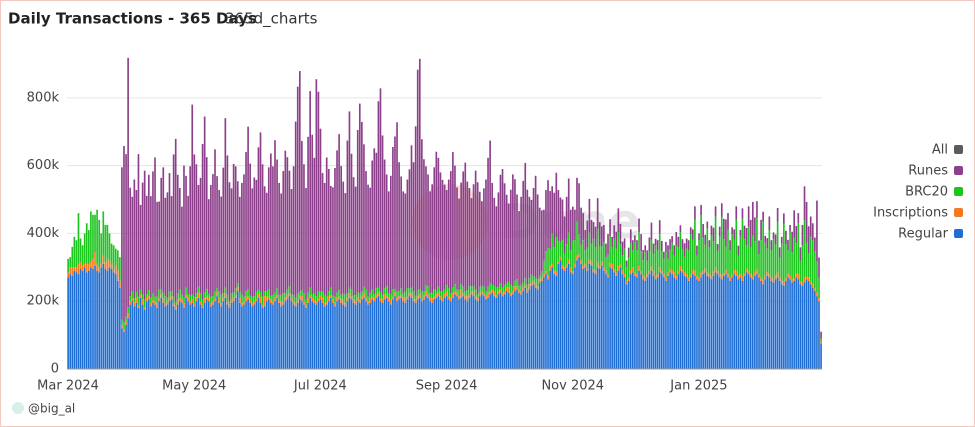  I want to click on legend-swatch, so click(958, 212).